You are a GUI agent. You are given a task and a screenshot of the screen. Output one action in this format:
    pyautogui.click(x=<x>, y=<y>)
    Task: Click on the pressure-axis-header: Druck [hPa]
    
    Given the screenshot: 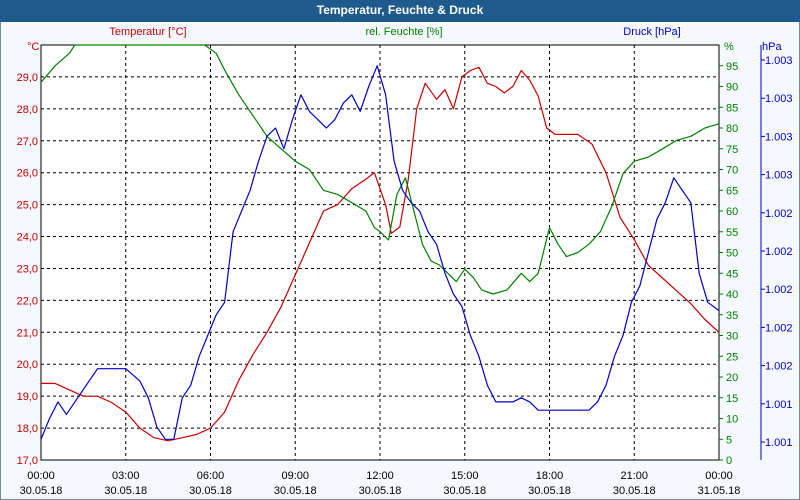 What is the action you would take?
    pyautogui.click(x=651, y=32)
    